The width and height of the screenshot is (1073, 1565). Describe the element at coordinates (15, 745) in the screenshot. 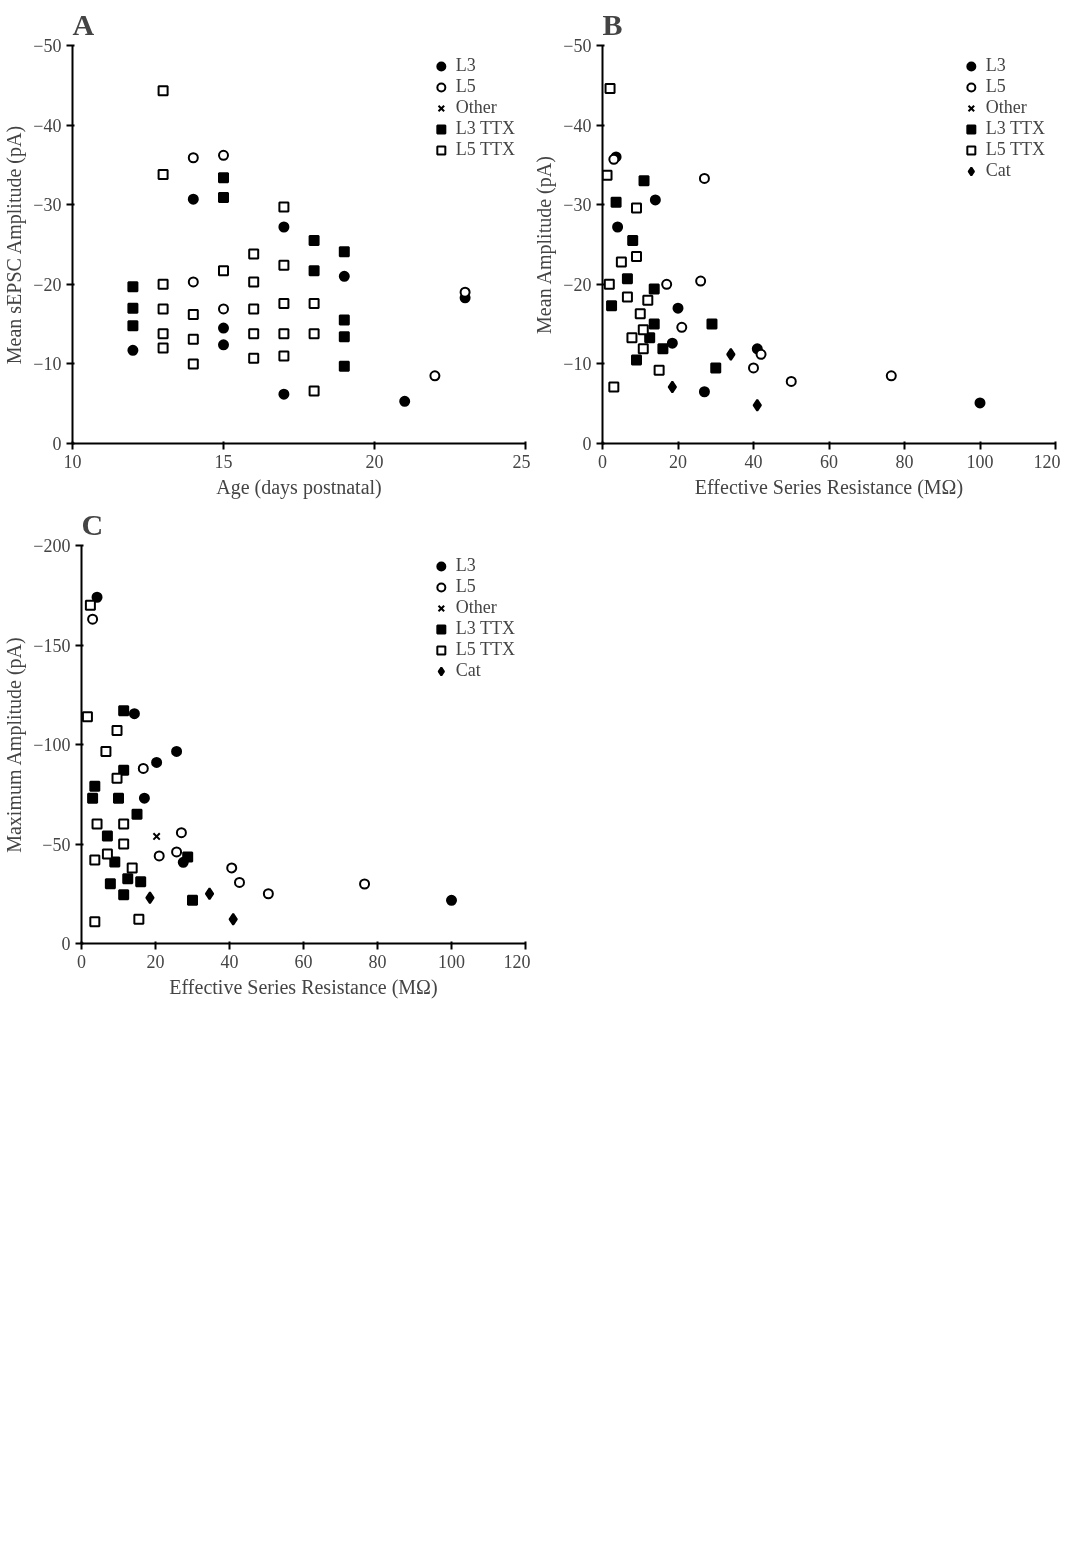

I see `y-axis-title: Maximum Amplitude (pA)` at that location.